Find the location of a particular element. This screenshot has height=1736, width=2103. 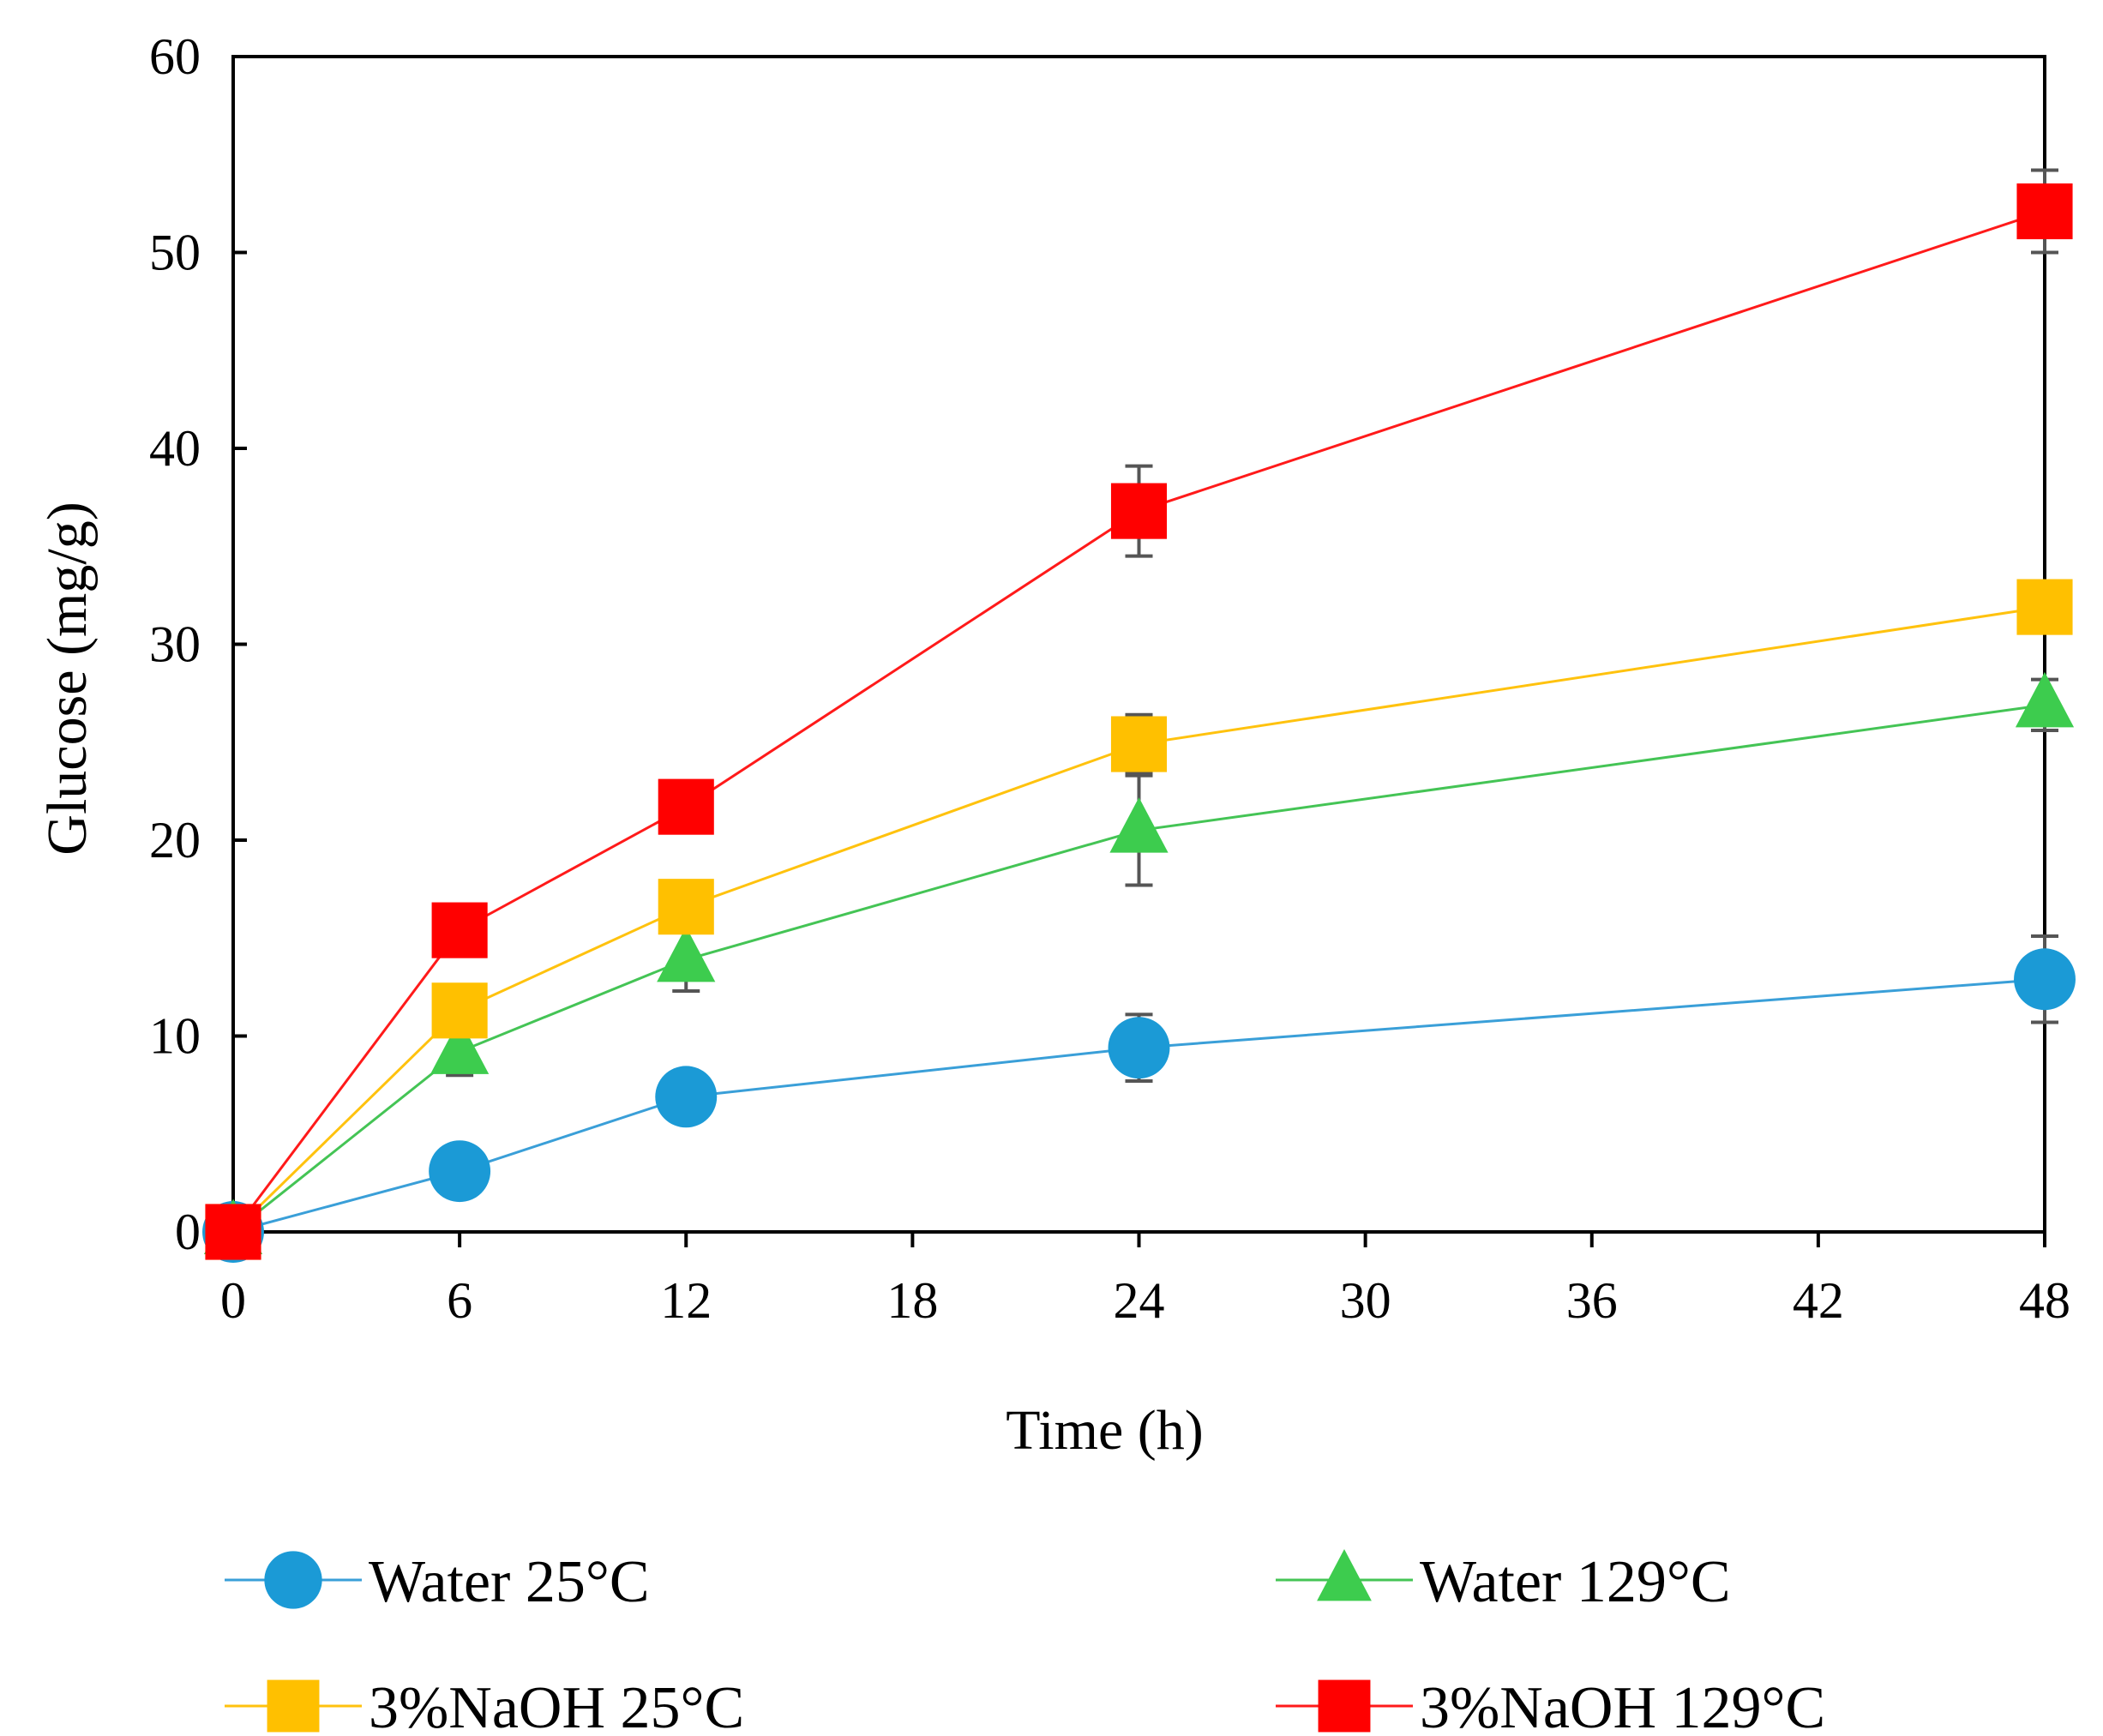

x-axis-title: Time (h) is located at coordinates (1104, 1430).